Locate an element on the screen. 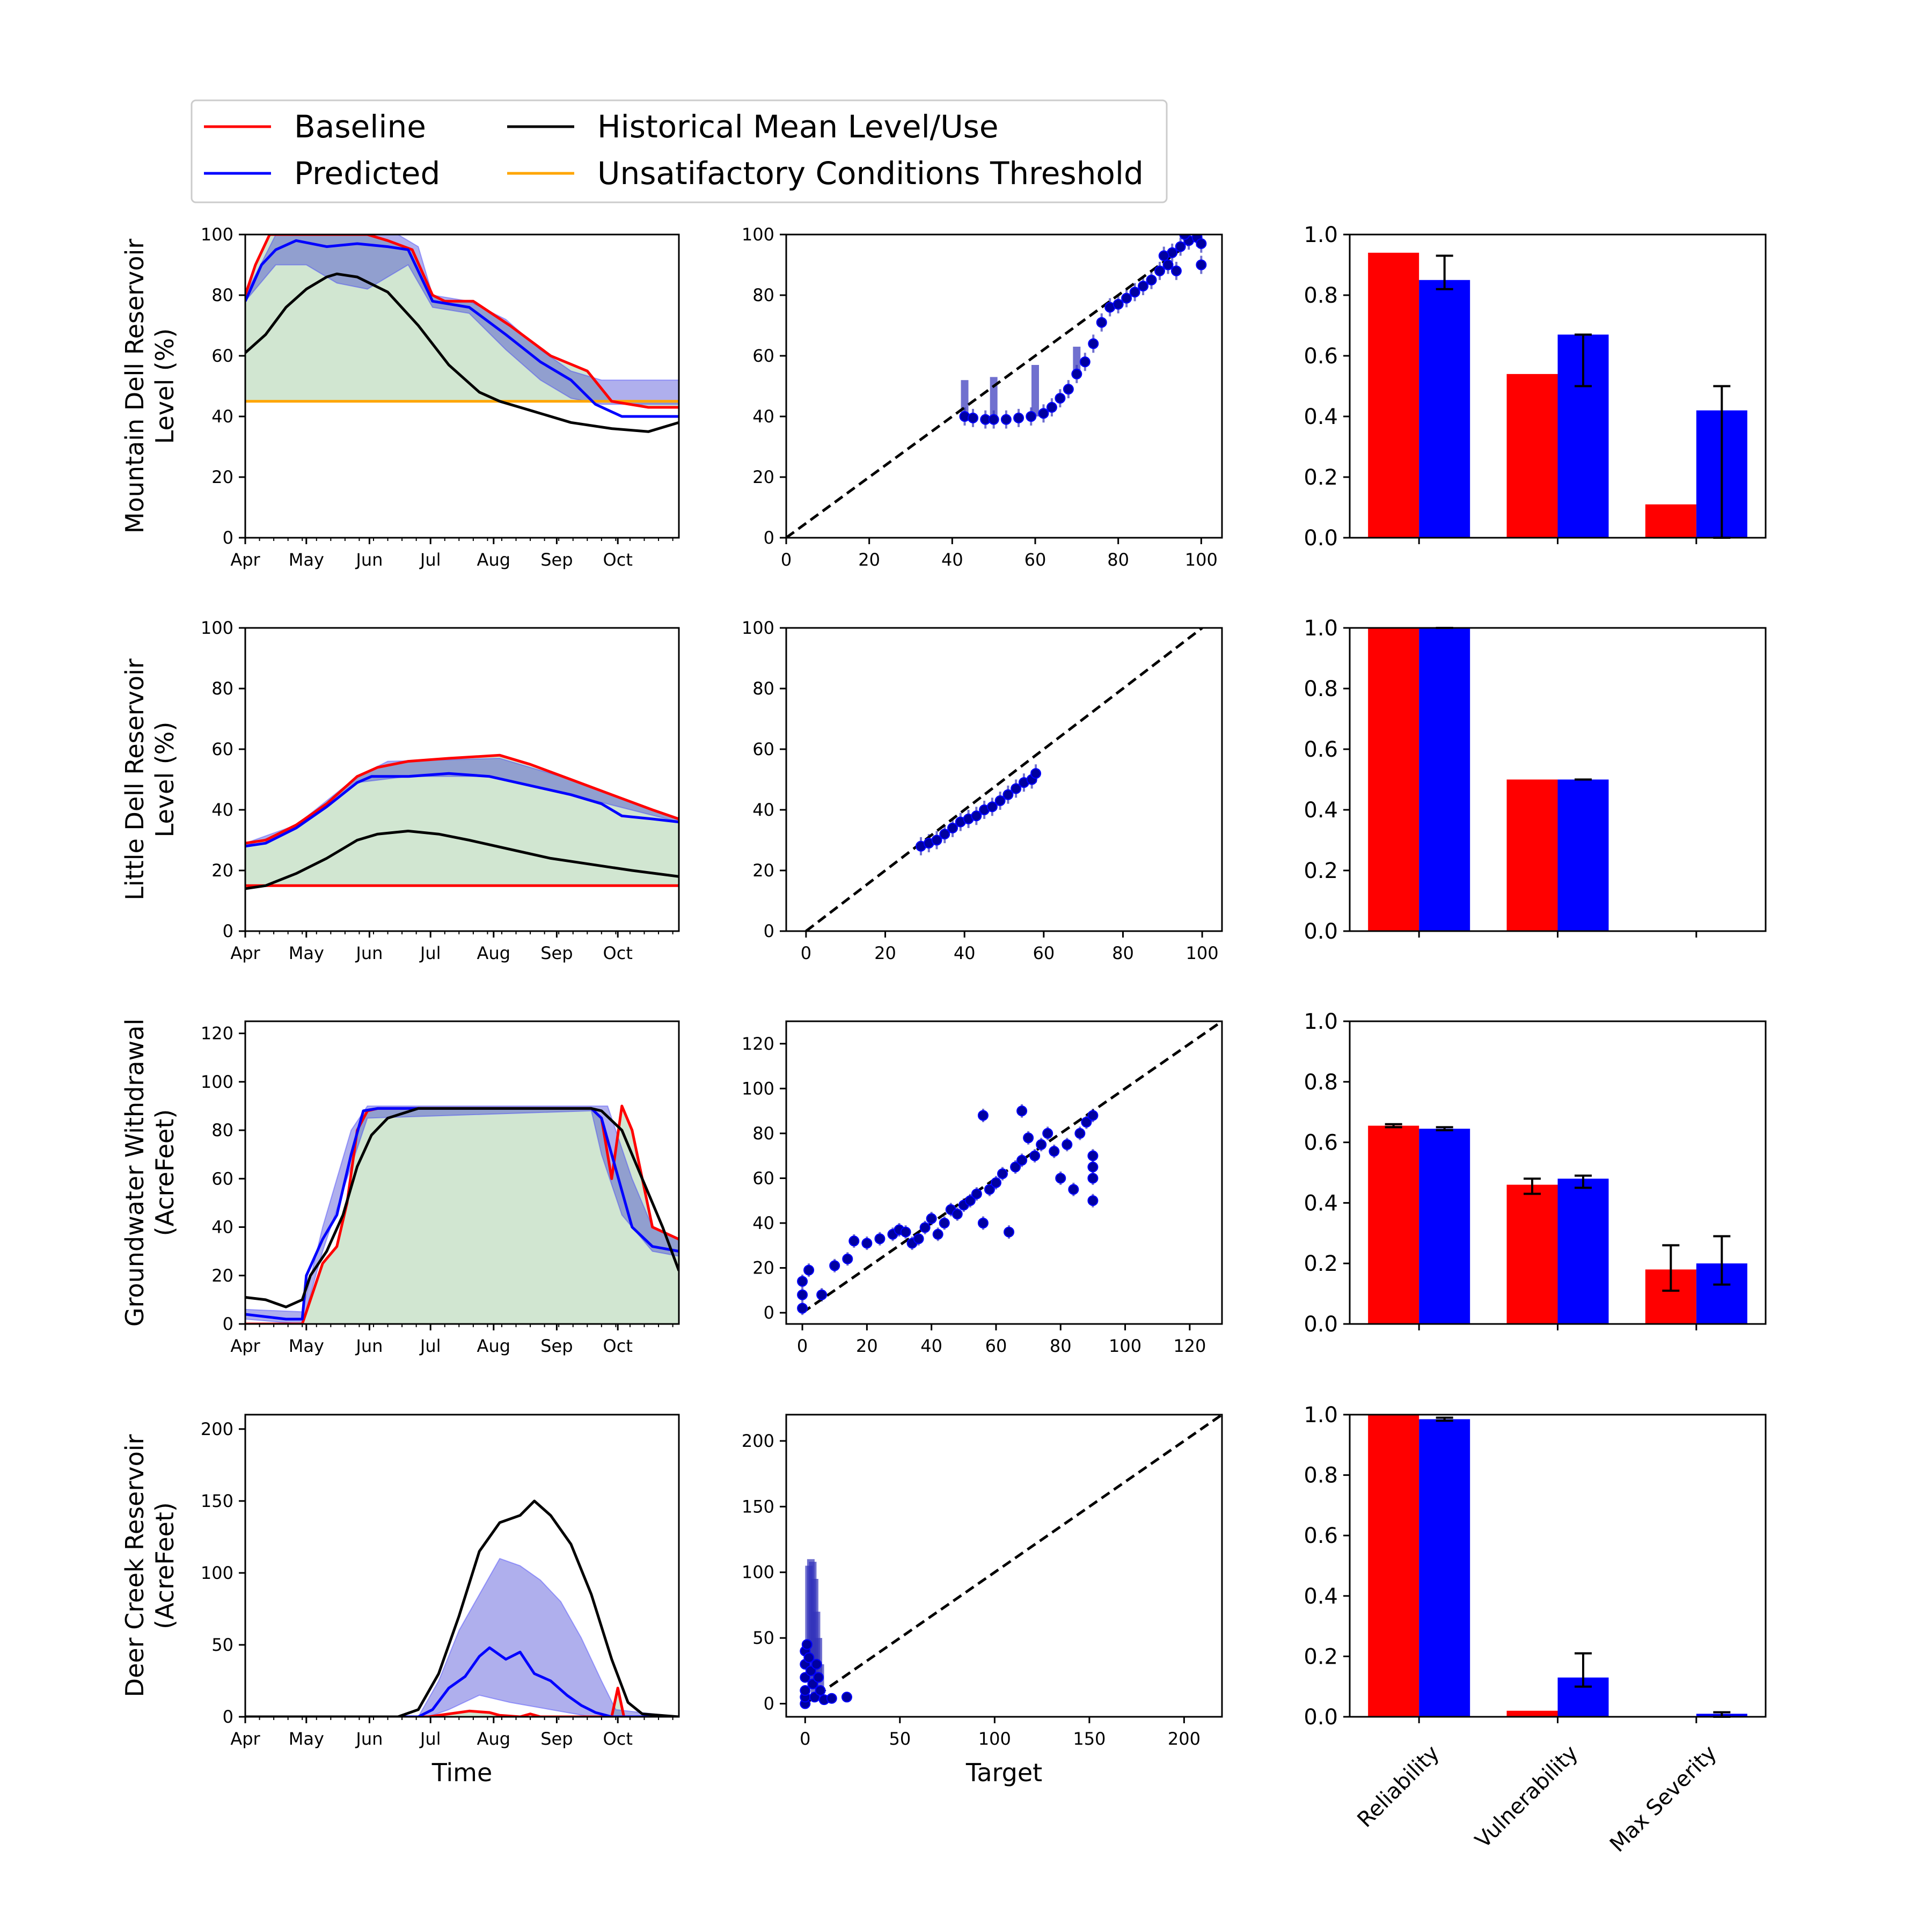  x-tick-label: Aug is located at coordinates (493, 953).